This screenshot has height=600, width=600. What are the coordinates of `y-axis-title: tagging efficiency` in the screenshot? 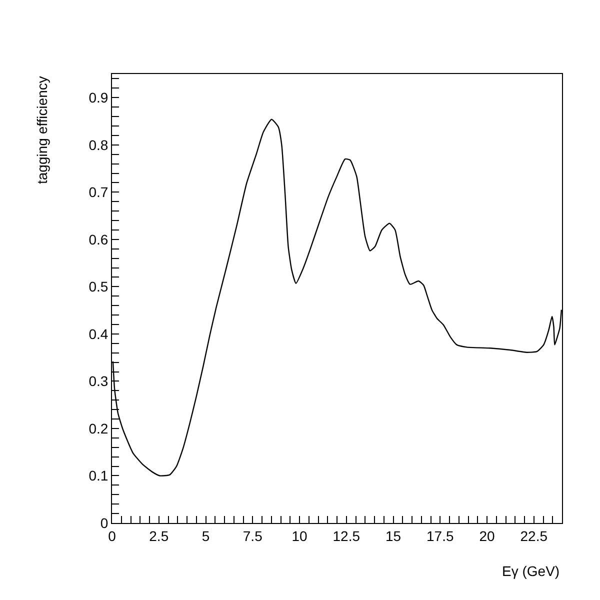 It's located at (42, 130).